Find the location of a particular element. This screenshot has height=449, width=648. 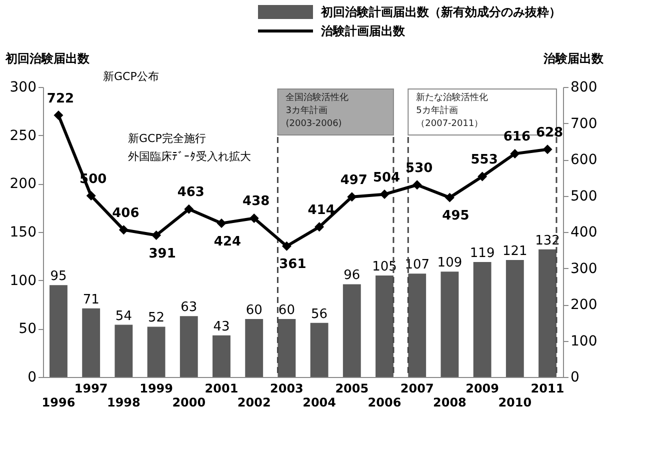

y-tick-label: 0 is located at coordinates (32, 378).